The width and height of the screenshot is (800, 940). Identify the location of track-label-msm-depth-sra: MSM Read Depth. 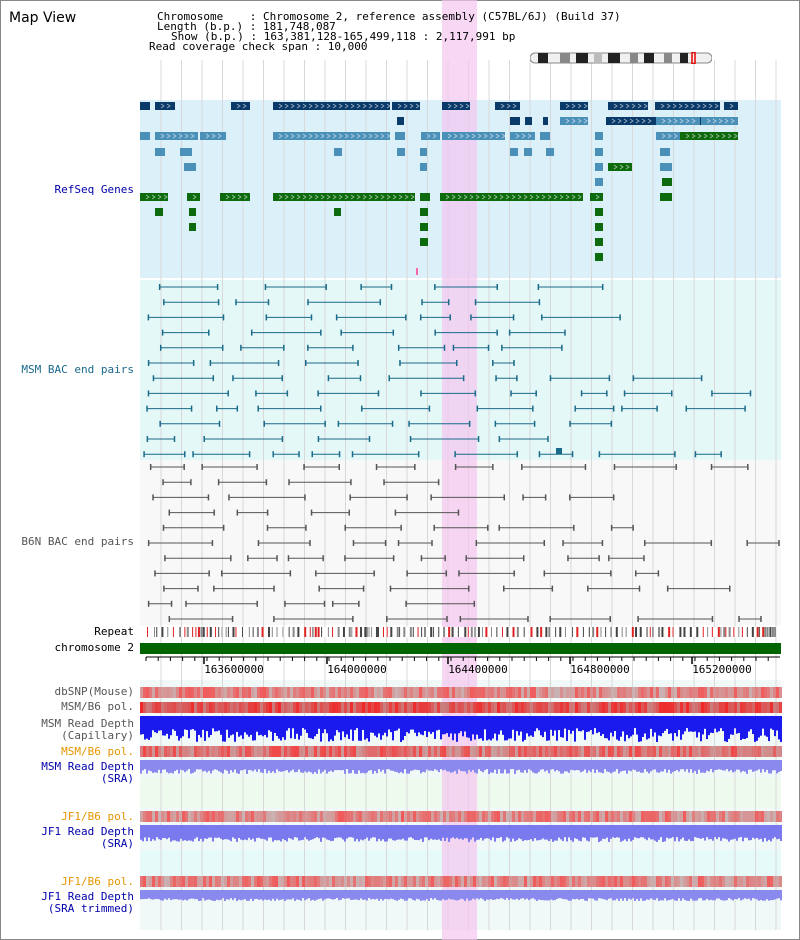
(87, 766).